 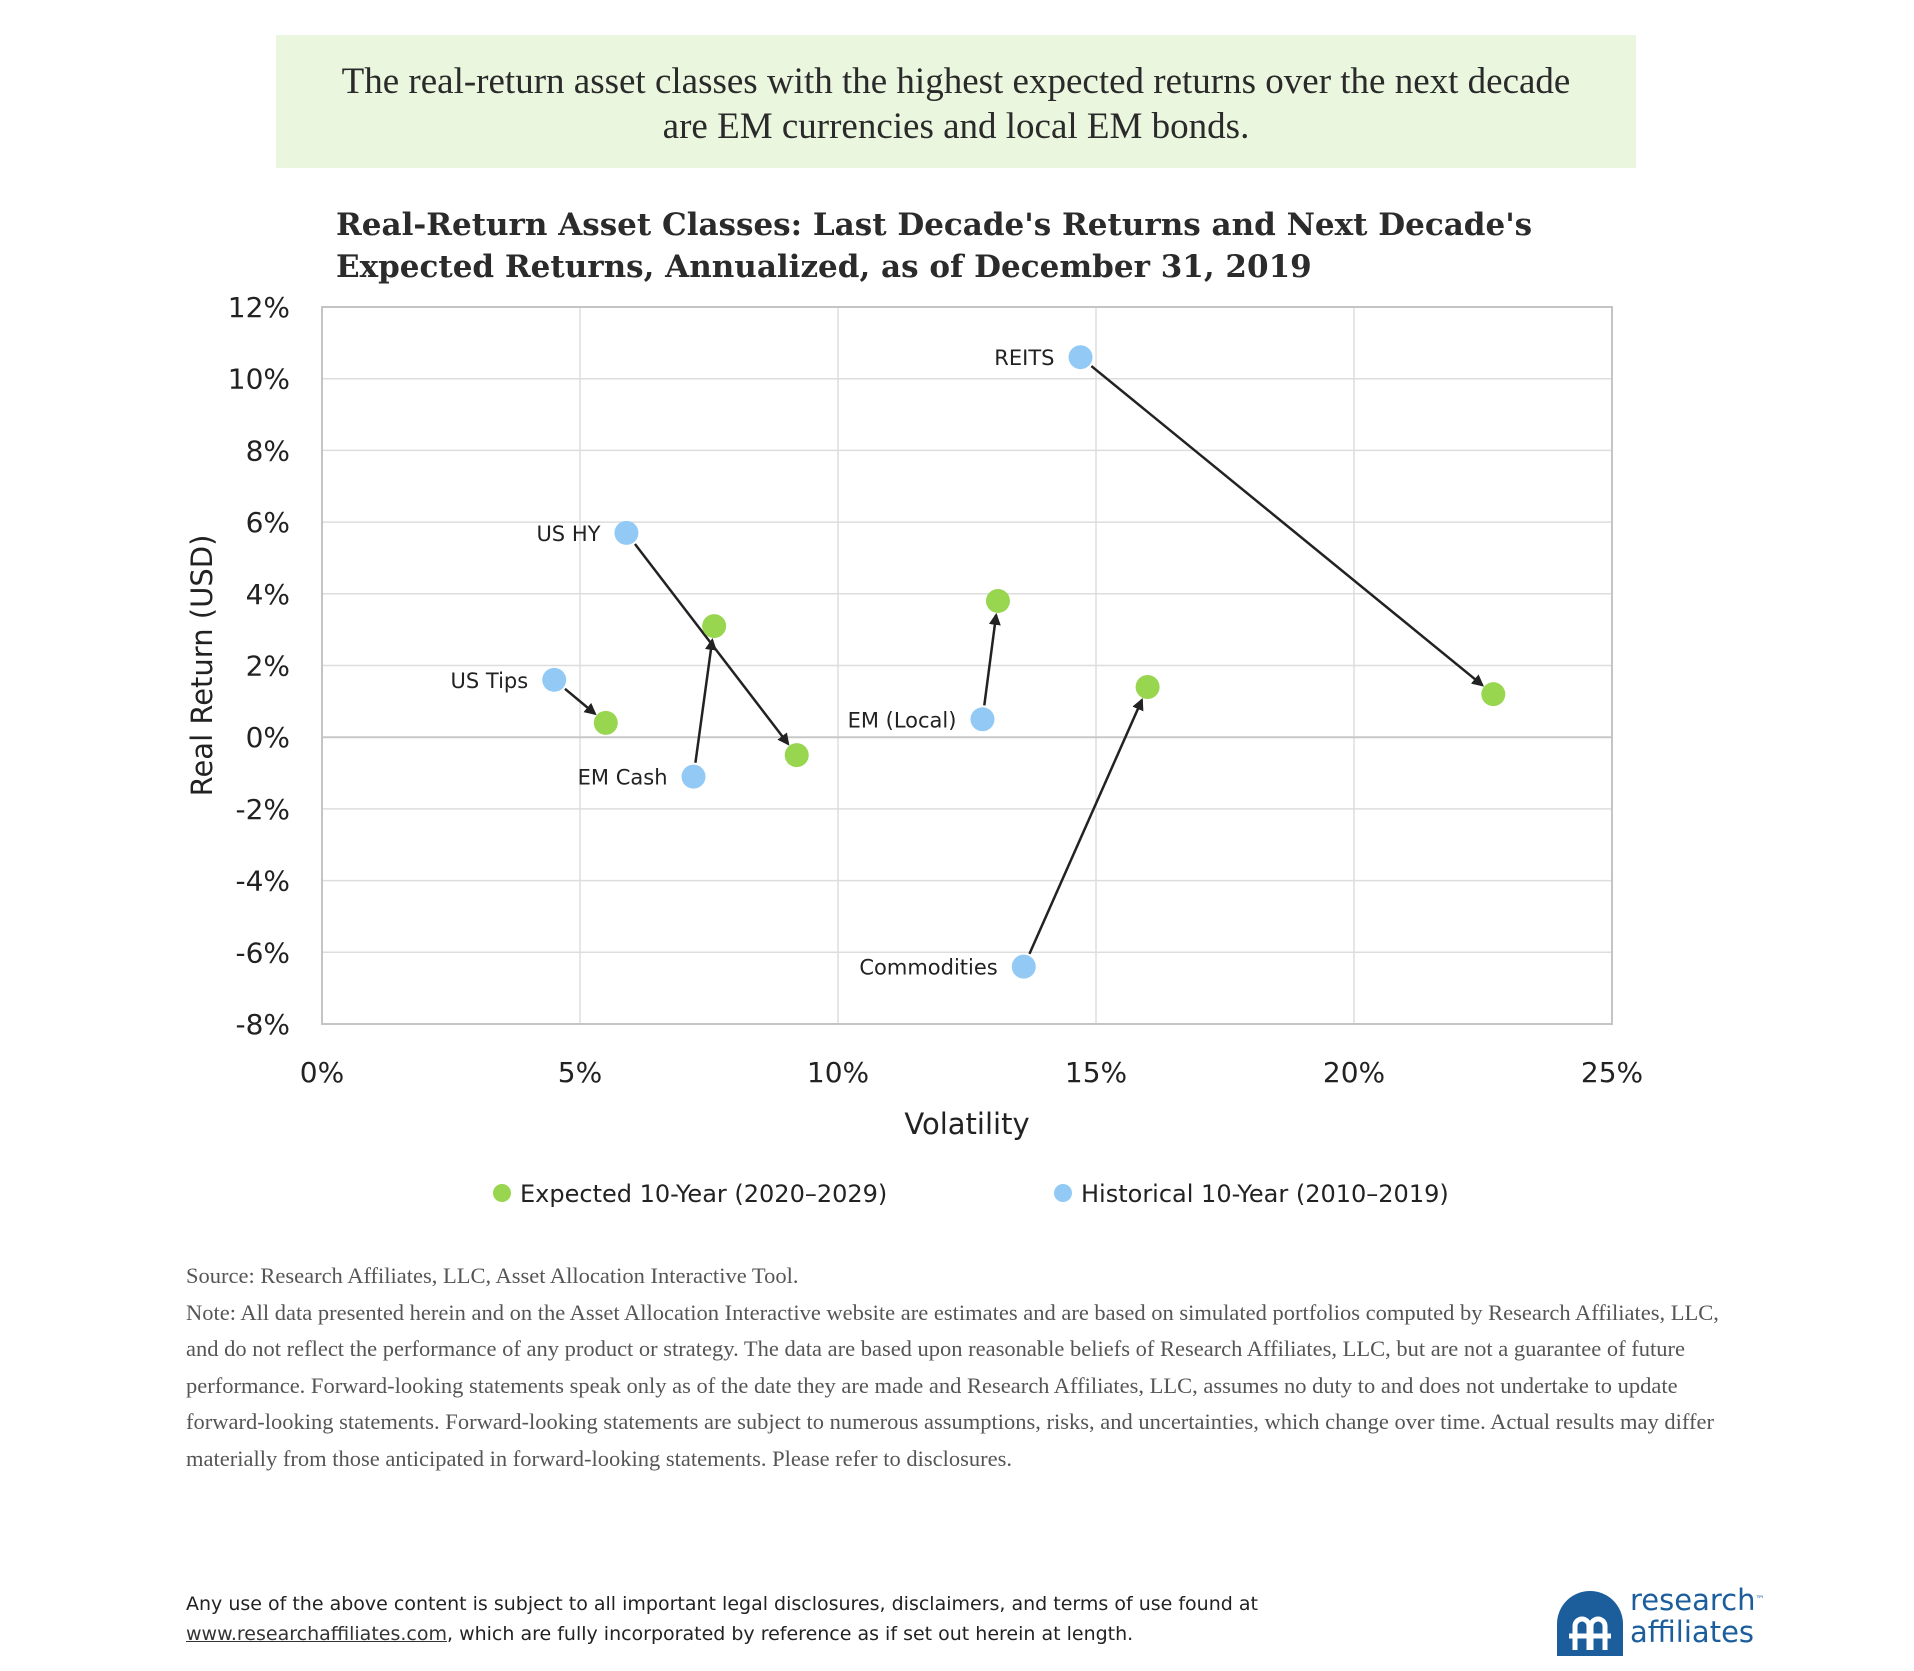 I want to click on y-tick-label: 8%, so click(x=268, y=450).